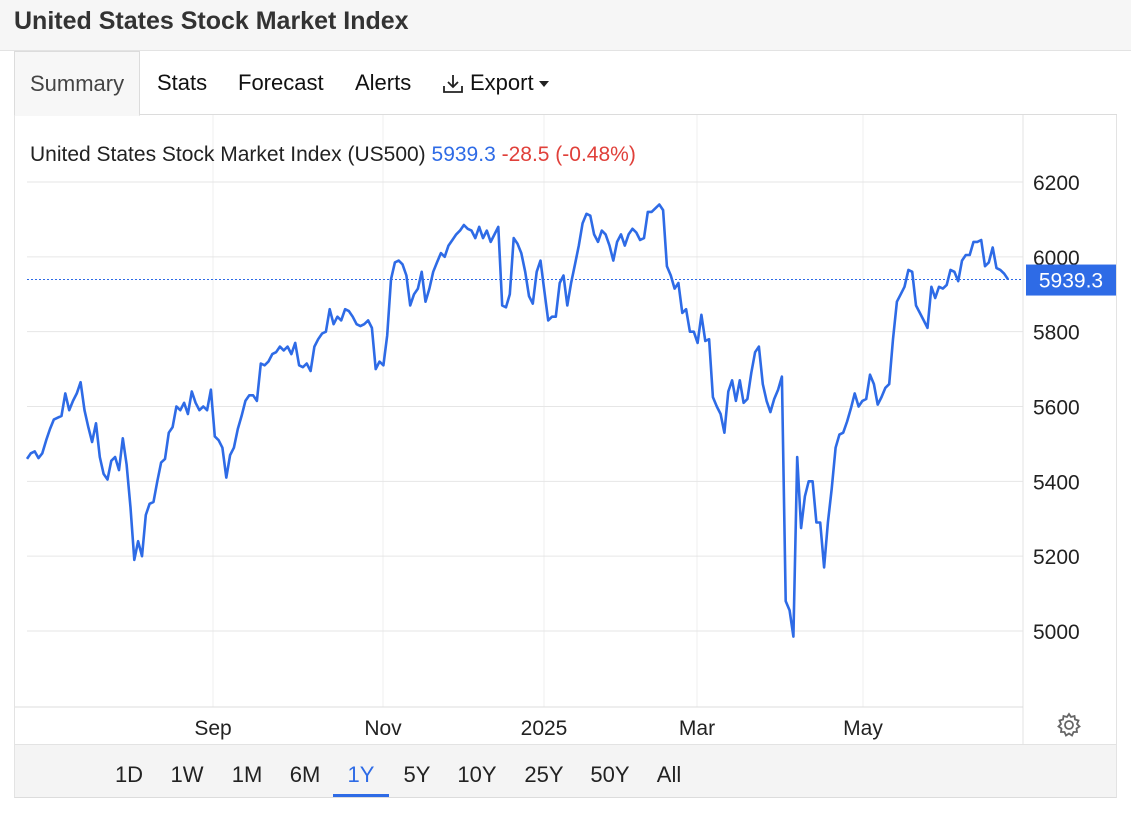 This screenshot has width=1131, height=813. I want to click on range-1y: 1Y, so click(361, 771).